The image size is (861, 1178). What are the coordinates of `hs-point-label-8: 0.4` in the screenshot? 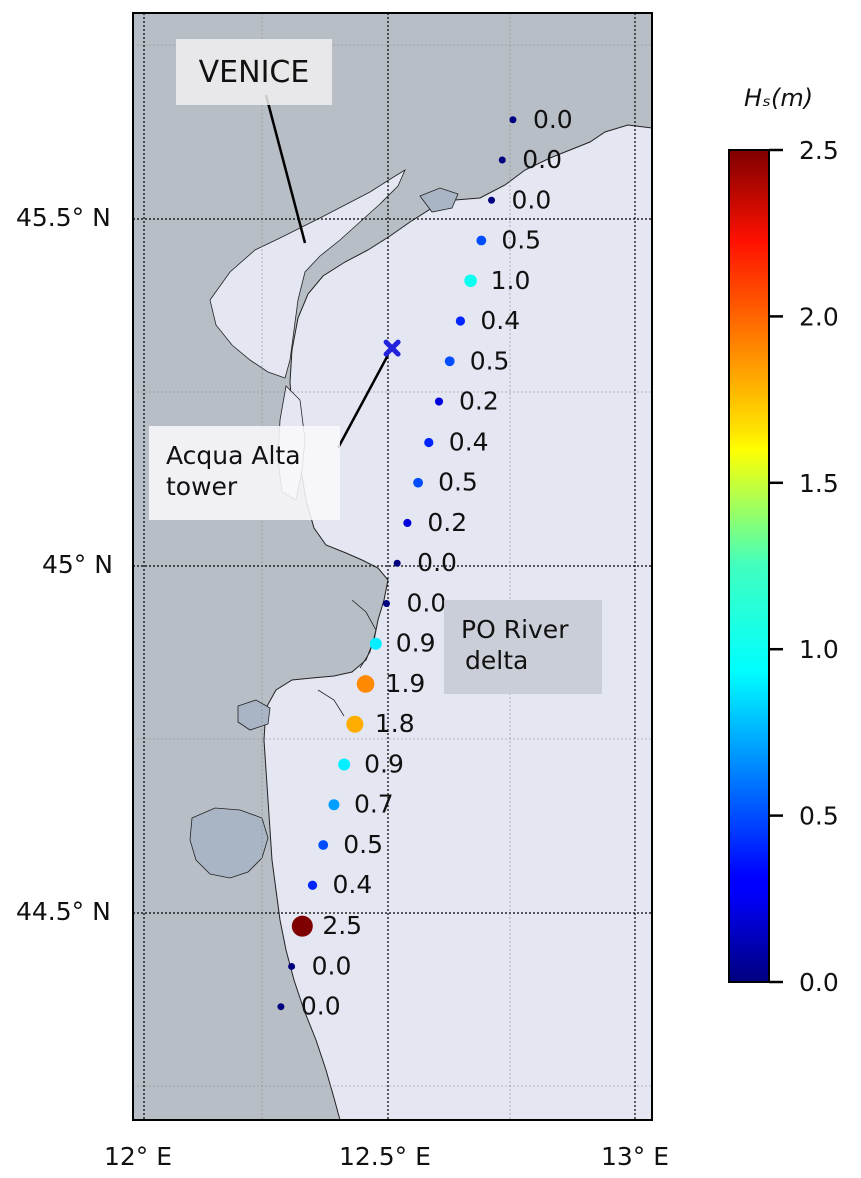 It's located at (469, 441).